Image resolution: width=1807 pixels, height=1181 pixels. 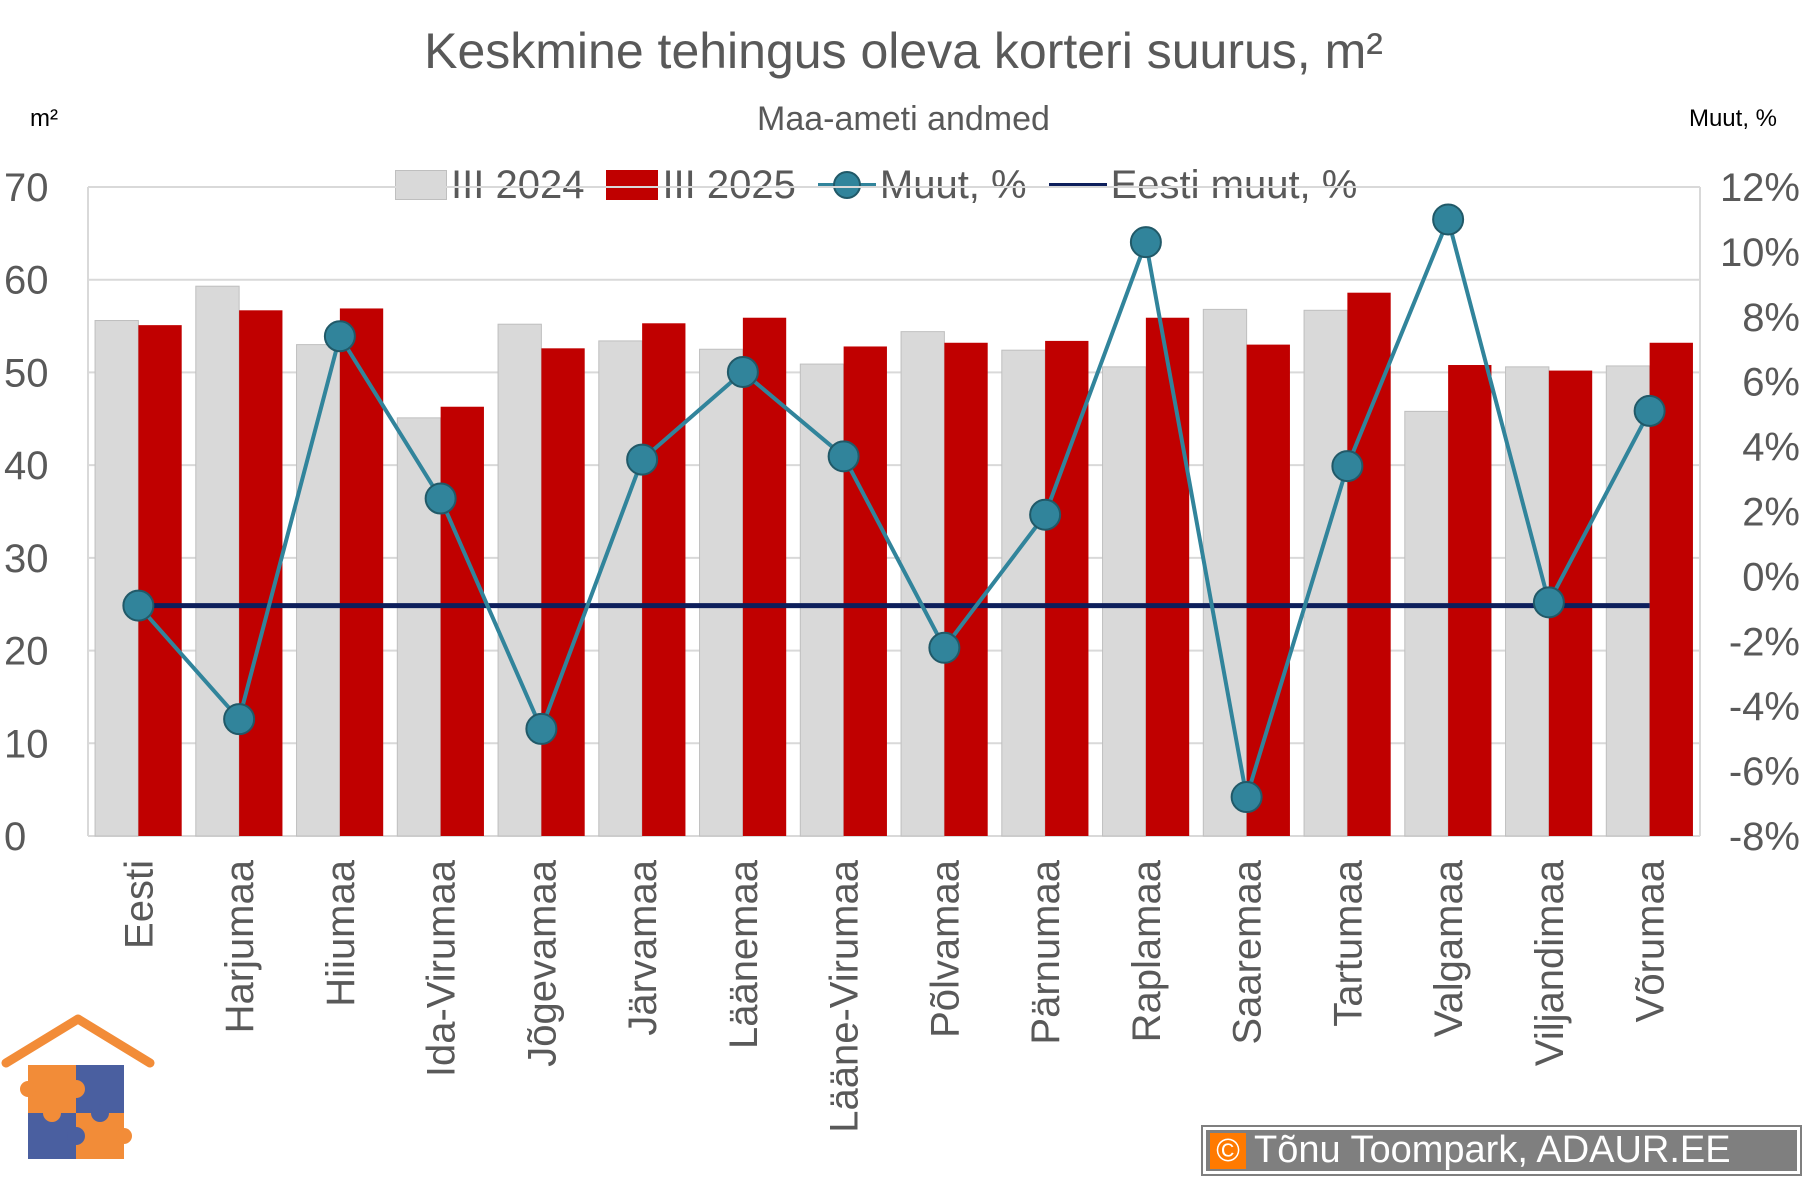 I want to click on y-right-tick-label: -8%, so click(x=1764, y=837).